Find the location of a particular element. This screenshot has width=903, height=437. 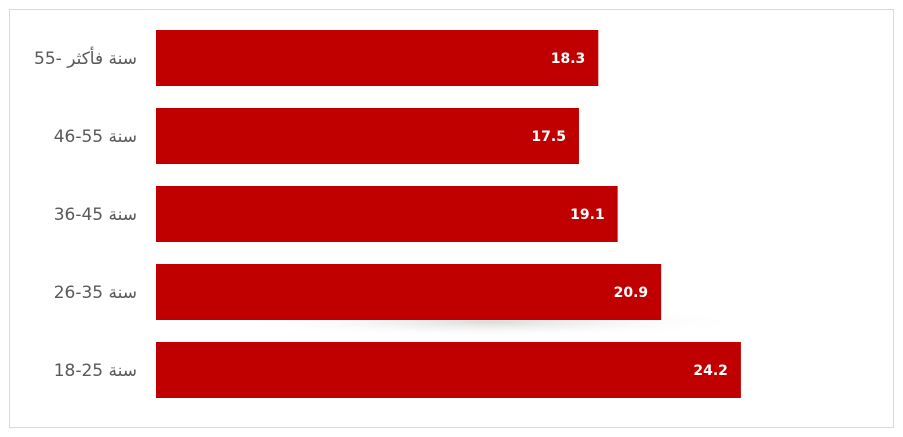

category-label: 26-35 سنة is located at coordinates (95, 293).